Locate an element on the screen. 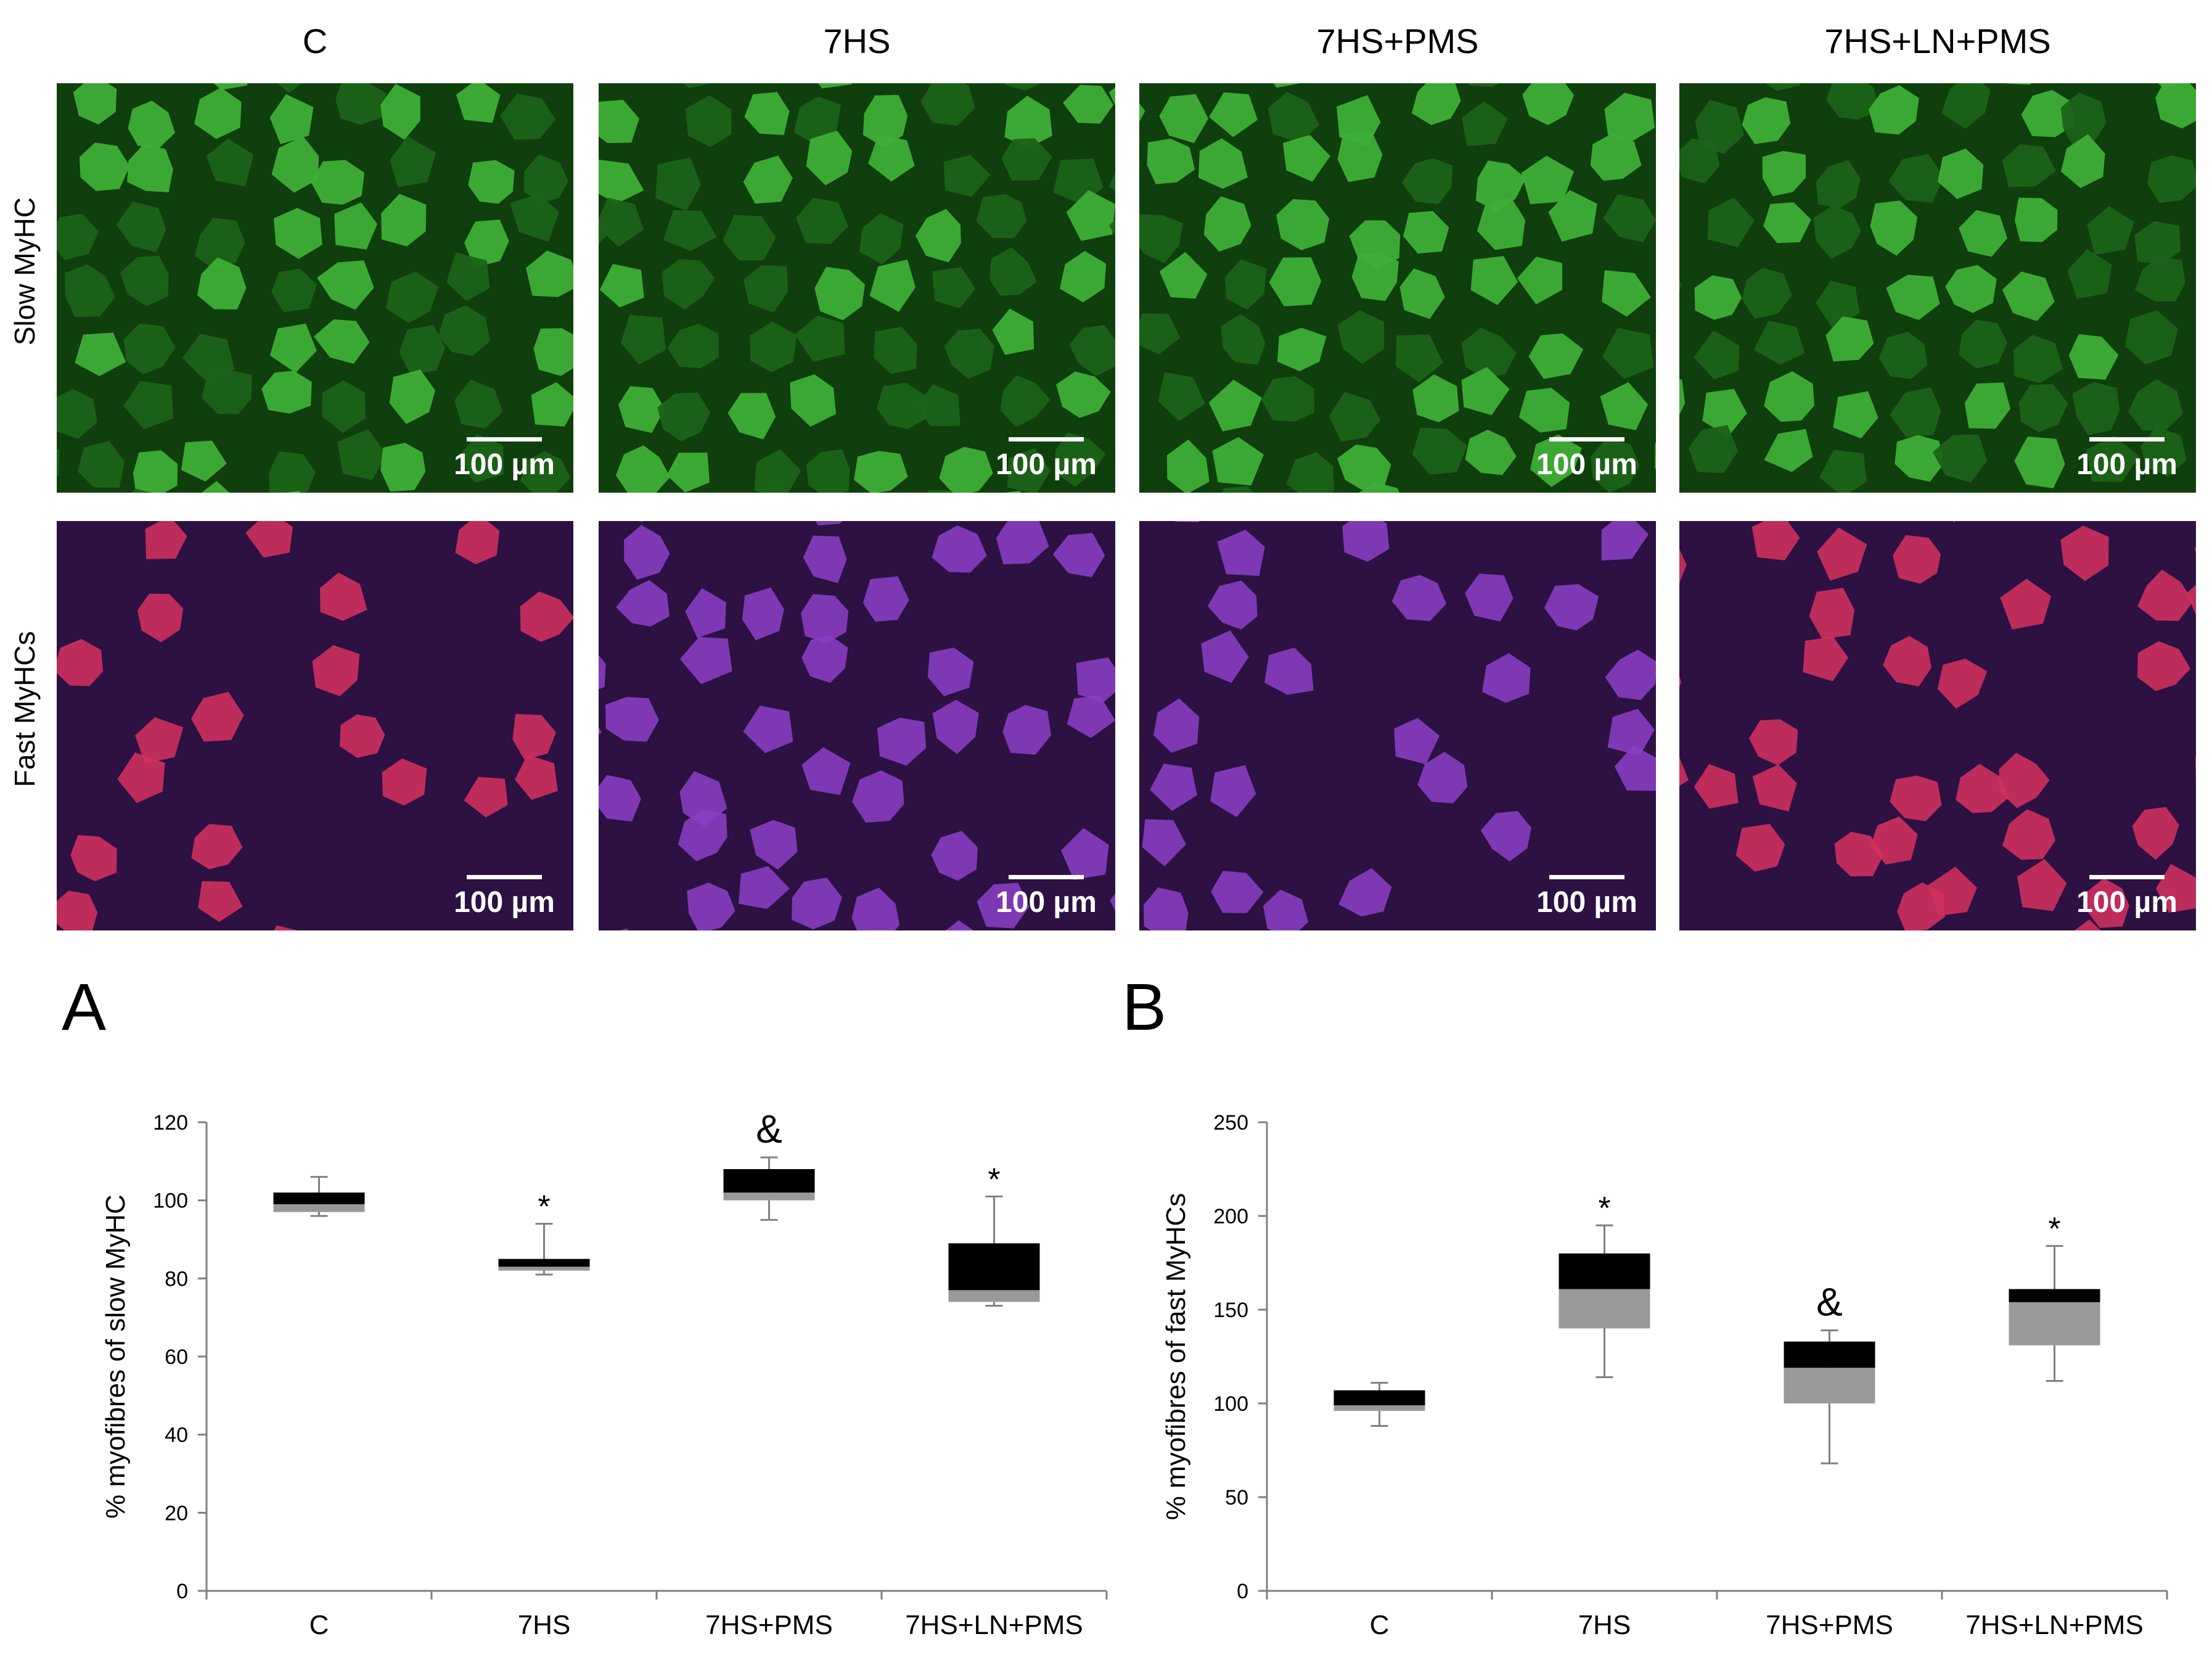 The image size is (2212, 1655). y-tick-label: 150 is located at coordinates (1230, 1310).